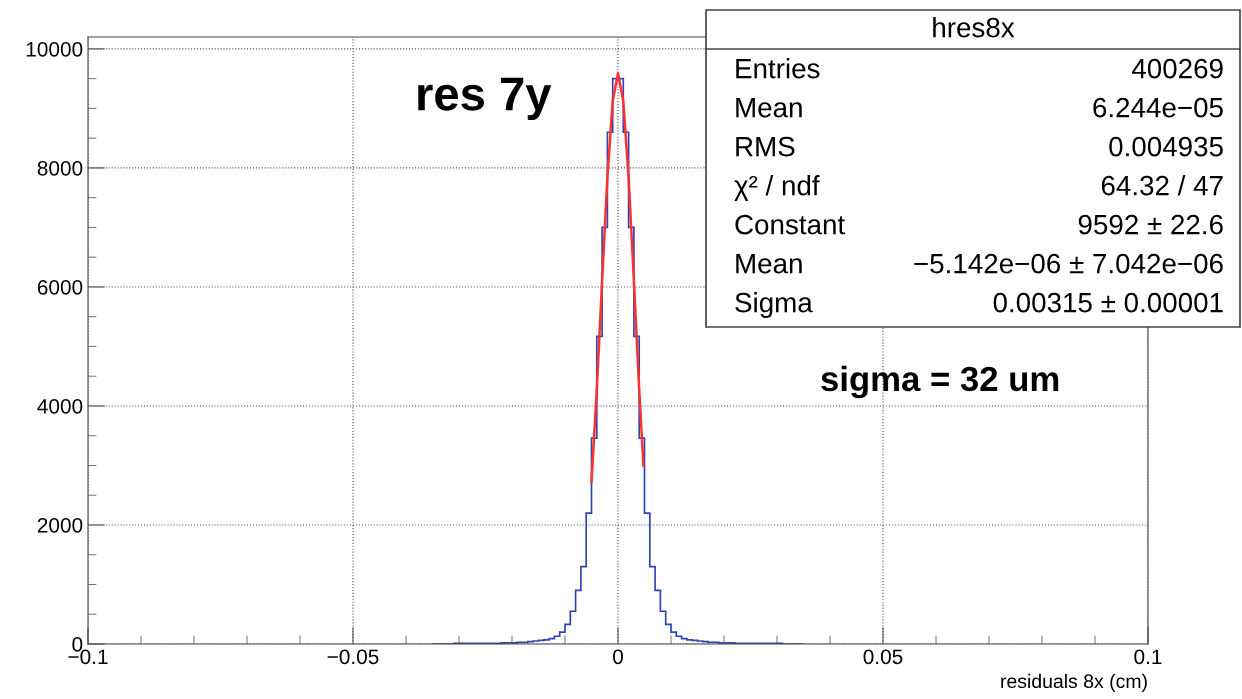 Image resolution: width=1242 pixels, height=699 pixels. I want to click on x-tick-label: 0.1, so click(1148, 657).